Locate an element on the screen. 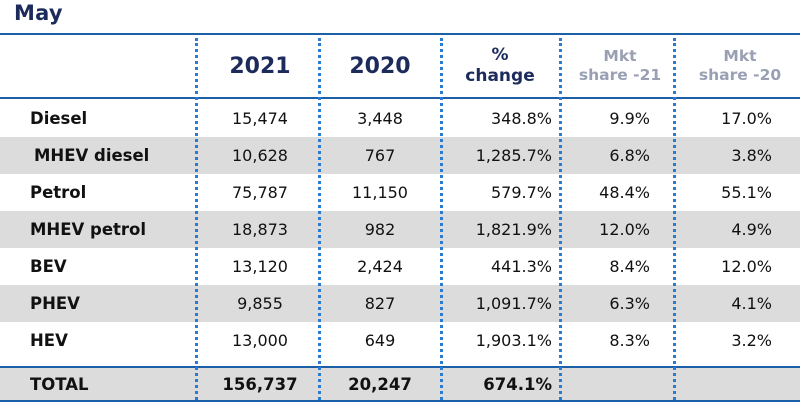 The height and width of the screenshot is (408, 800). row-label: Petrol is located at coordinates (58, 192).